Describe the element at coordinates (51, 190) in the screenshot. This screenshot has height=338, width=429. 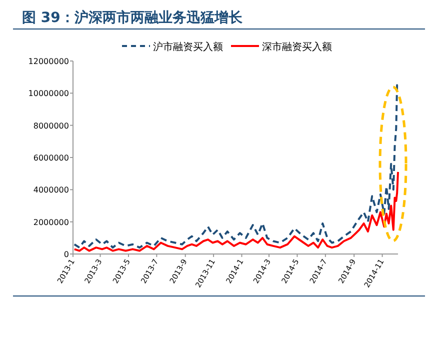
I see `y-tick-label: 4000000` at that location.